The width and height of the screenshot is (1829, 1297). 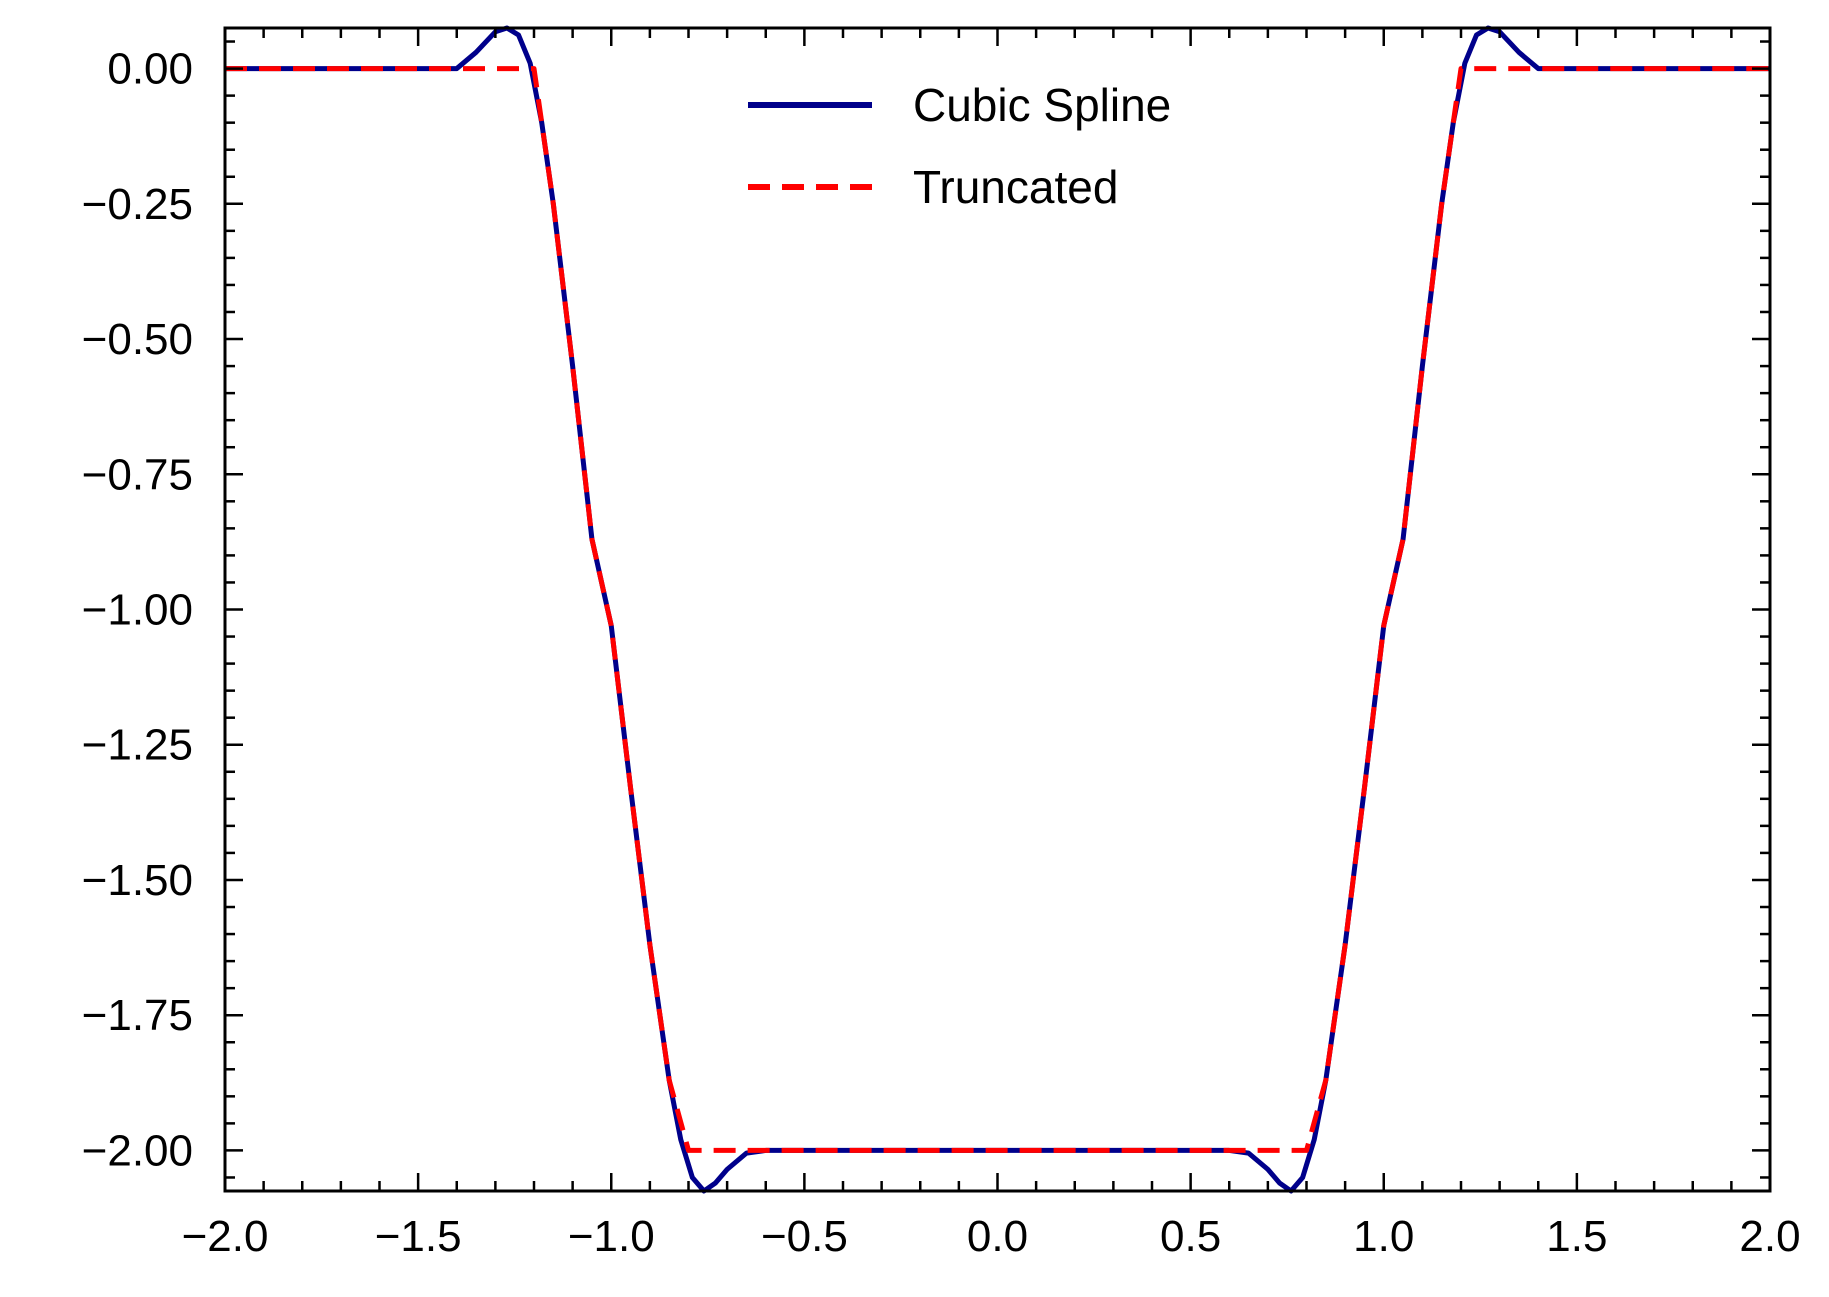 I want to click on legend: Cubic Spline Truncated, so click(x=959, y=146).